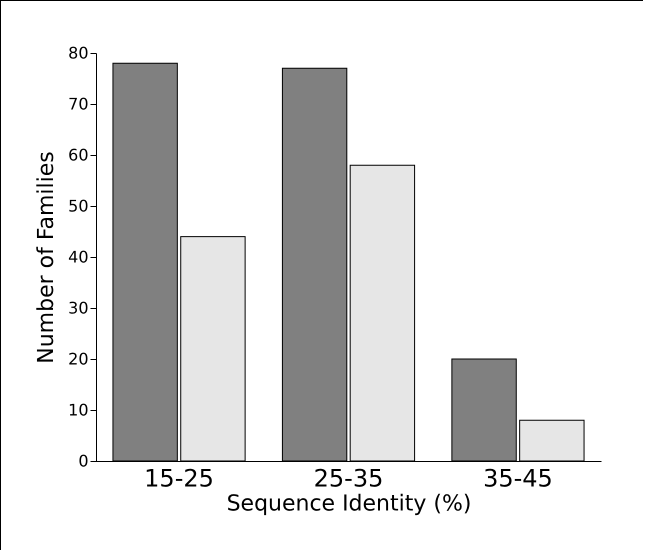 The image size is (645, 552). Describe the element at coordinates (78, 206) in the screenshot. I see `y-tick-label: 50` at that location.